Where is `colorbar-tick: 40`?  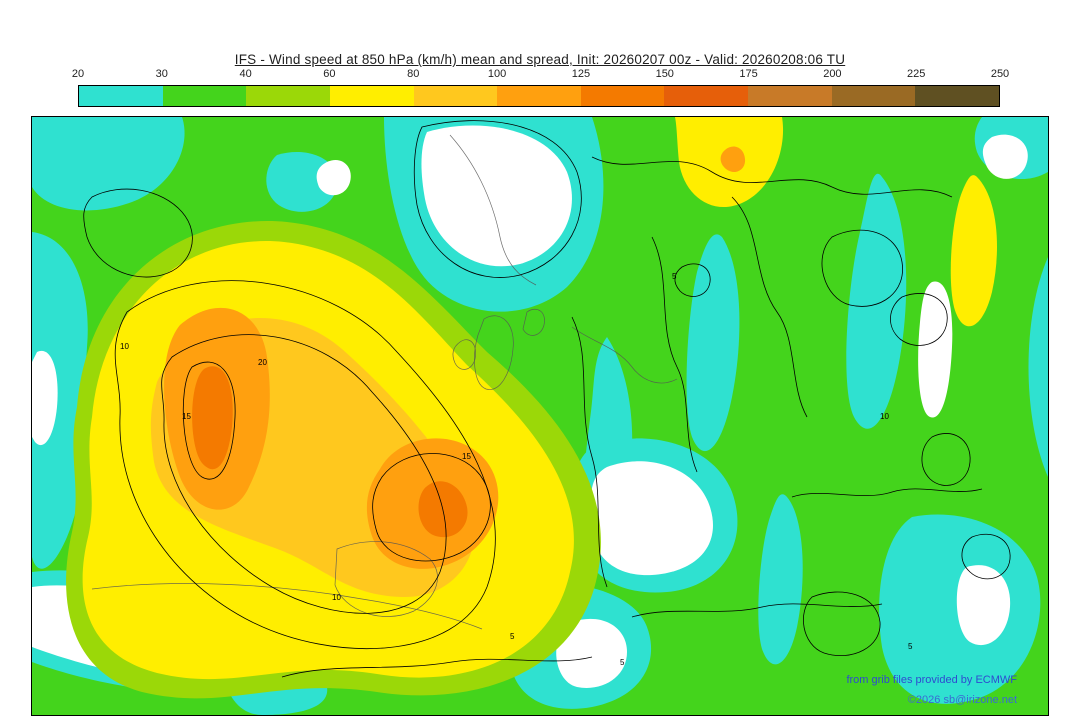 colorbar-tick: 40 is located at coordinates (245, 74).